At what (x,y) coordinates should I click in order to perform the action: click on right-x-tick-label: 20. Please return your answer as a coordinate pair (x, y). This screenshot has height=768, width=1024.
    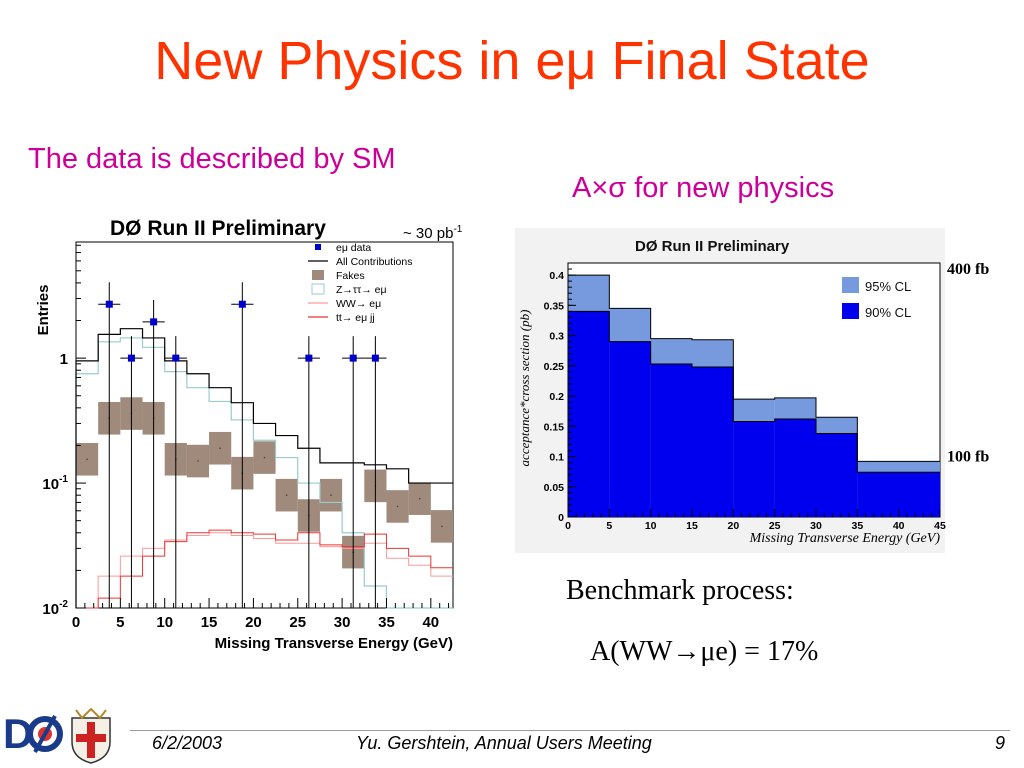
    Looking at the image, I should click on (733, 526).